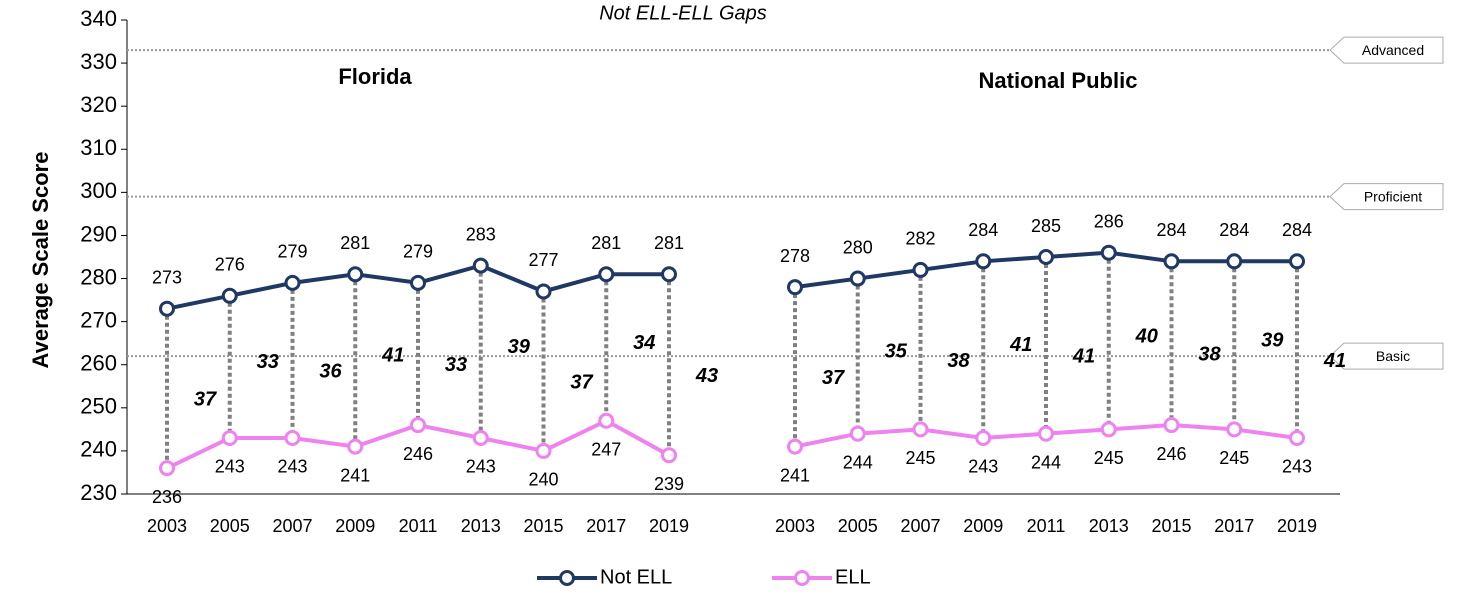  I want to click on x-tick-label: 2005, so click(858, 526).